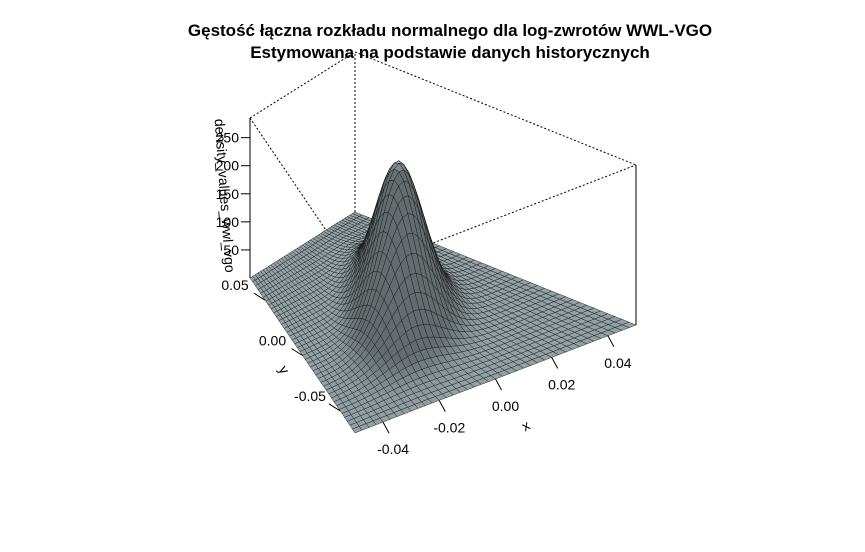 The height and width of the screenshot is (552, 865). What do you see at coordinates (302, 85) in the screenshot?
I see `box-edge-top-back-left` at bounding box center [302, 85].